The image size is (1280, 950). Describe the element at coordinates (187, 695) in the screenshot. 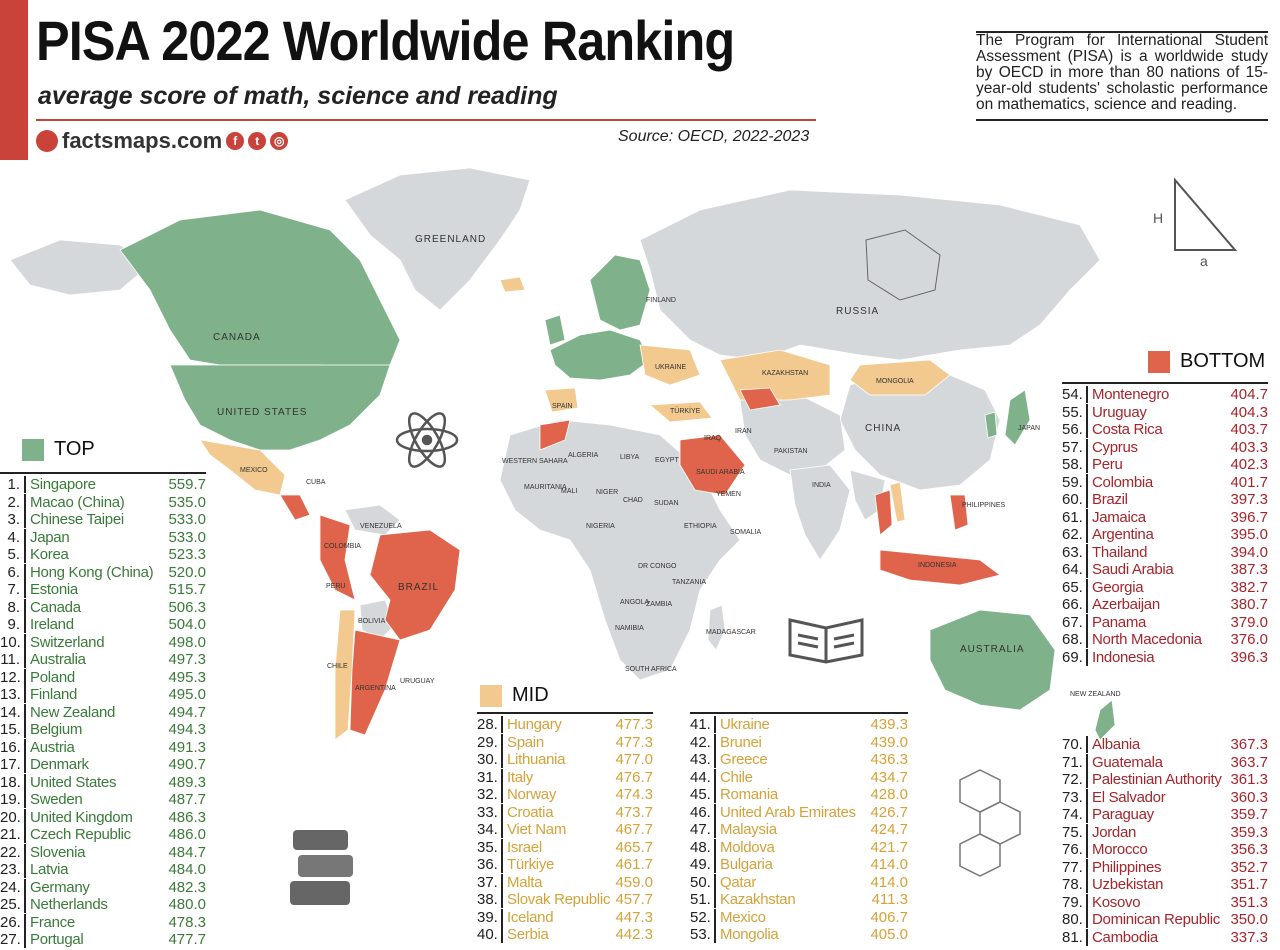

I see `country-score: 495.0` at that location.